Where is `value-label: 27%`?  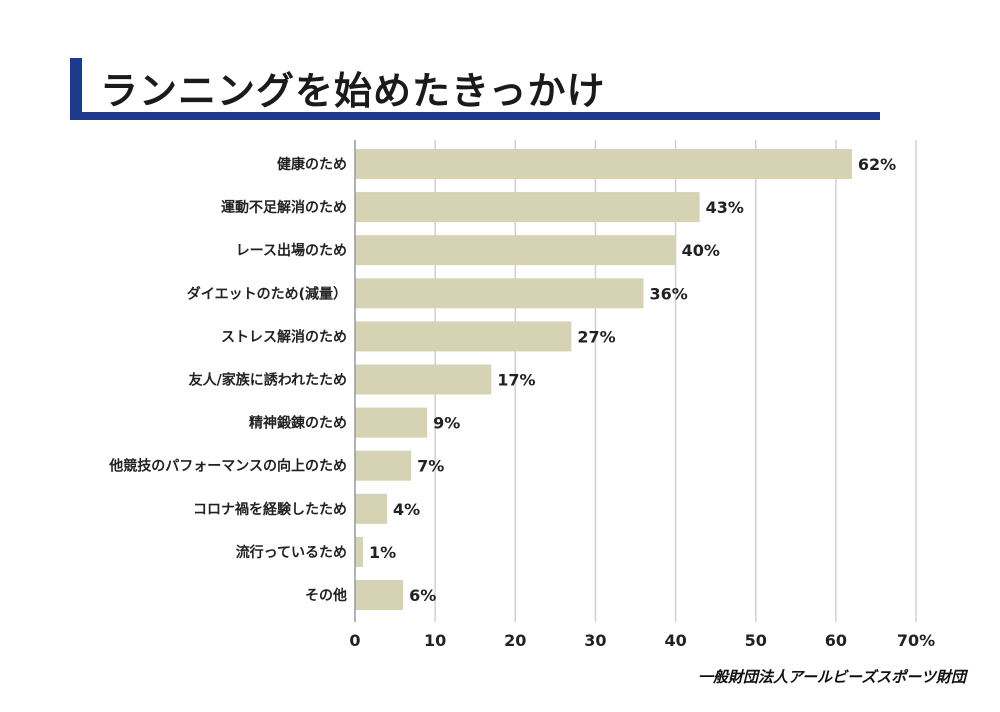 value-label: 27% is located at coordinates (596, 336).